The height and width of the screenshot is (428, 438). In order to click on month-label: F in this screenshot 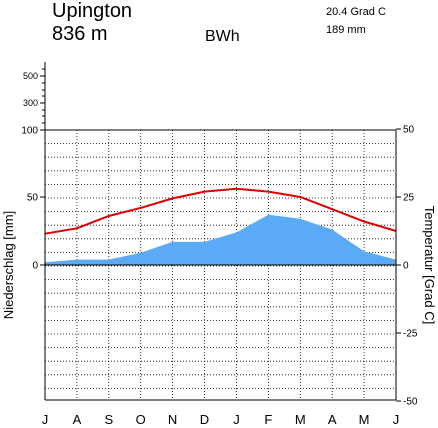, I will do `click(268, 419)`.